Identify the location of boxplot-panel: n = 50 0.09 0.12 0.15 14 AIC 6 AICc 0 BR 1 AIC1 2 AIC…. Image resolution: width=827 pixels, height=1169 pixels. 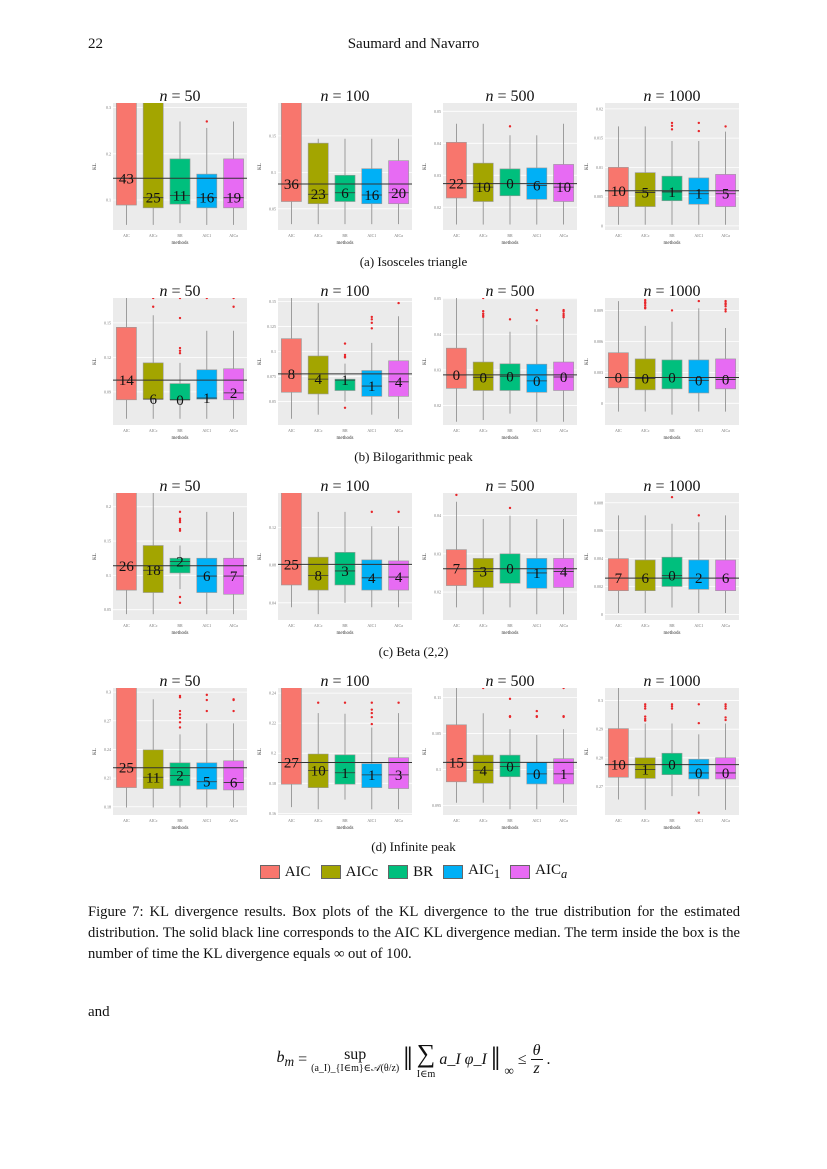
(168, 368).